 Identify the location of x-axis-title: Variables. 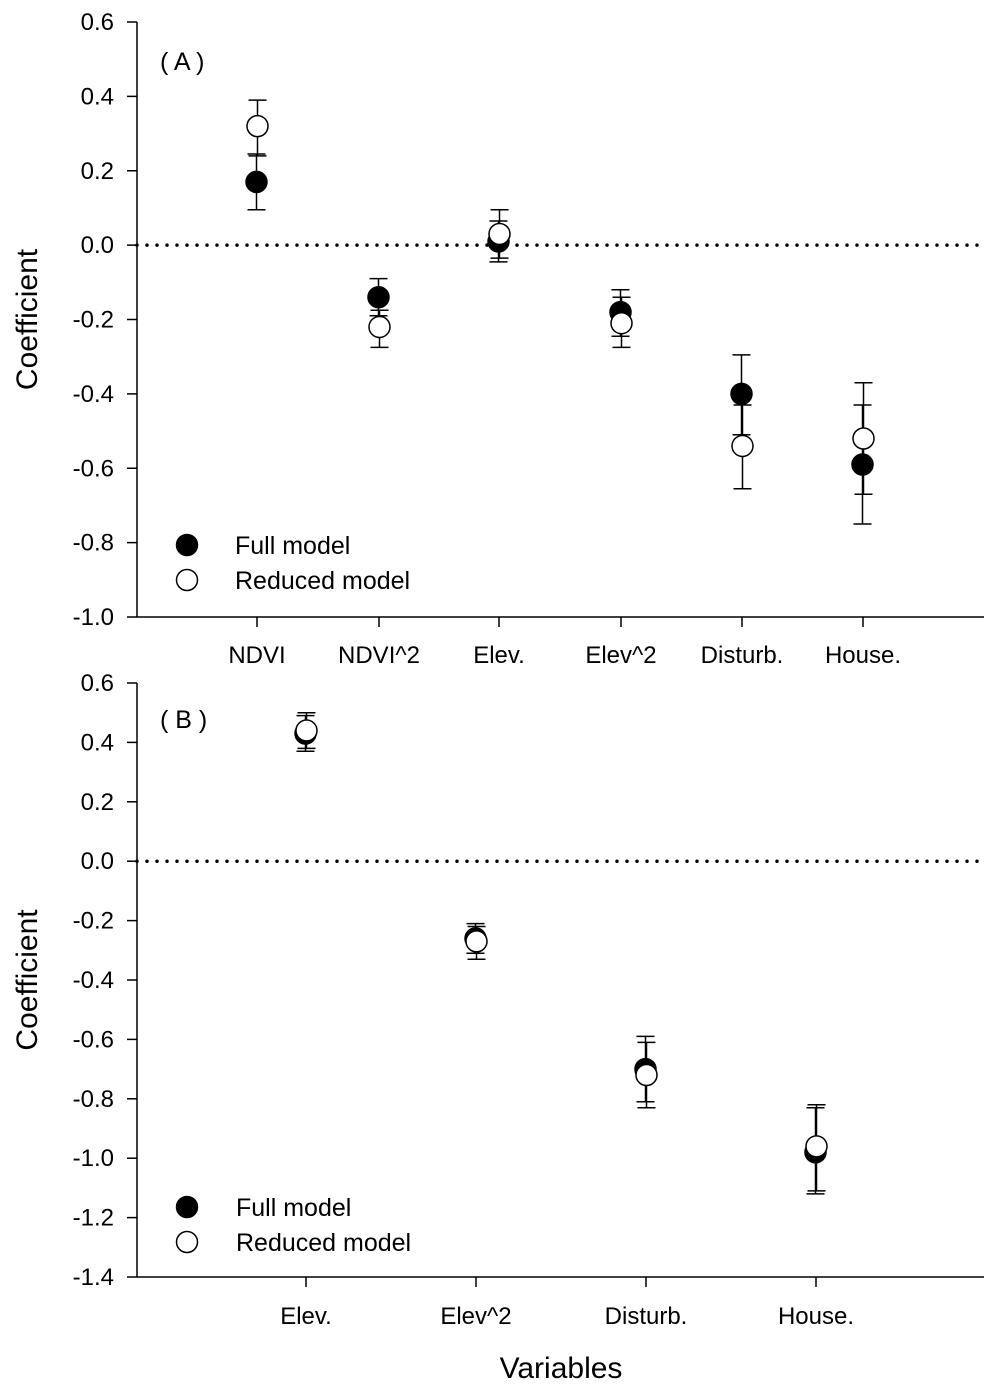
(561, 1368).